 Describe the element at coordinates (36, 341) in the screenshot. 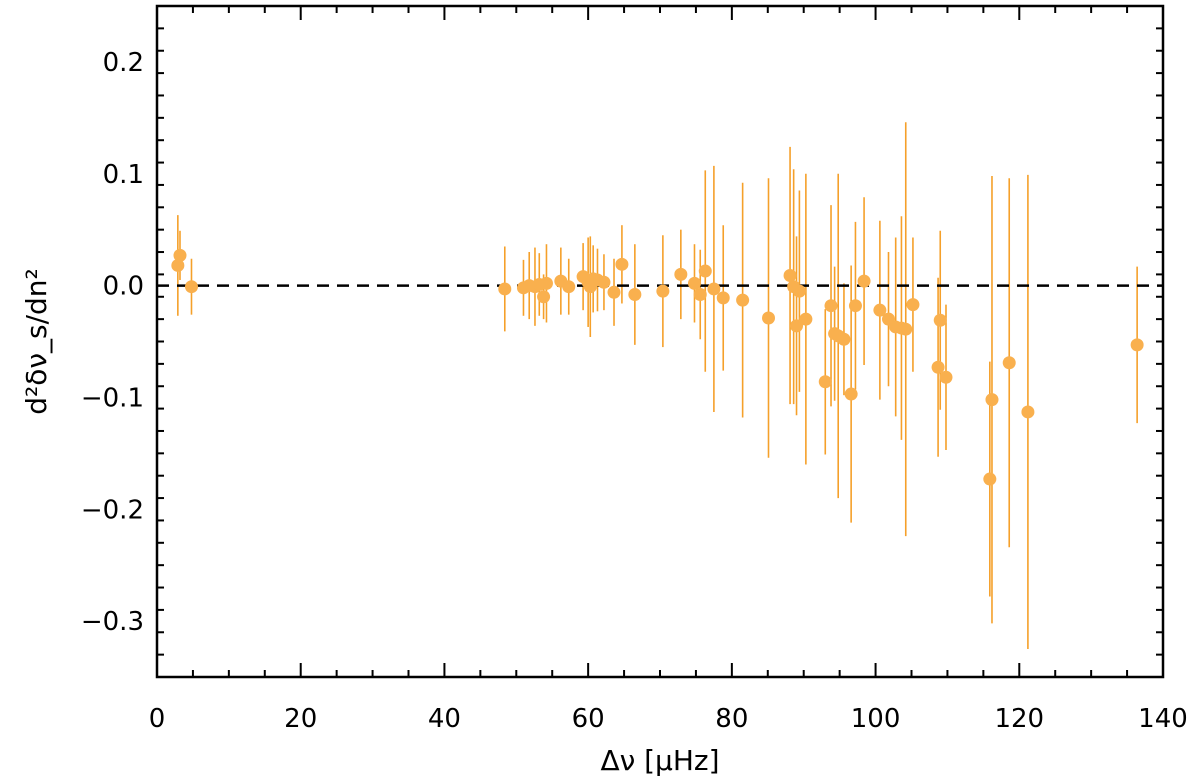

I see `y-axis-label: d²δν_s/dn²` at that location.